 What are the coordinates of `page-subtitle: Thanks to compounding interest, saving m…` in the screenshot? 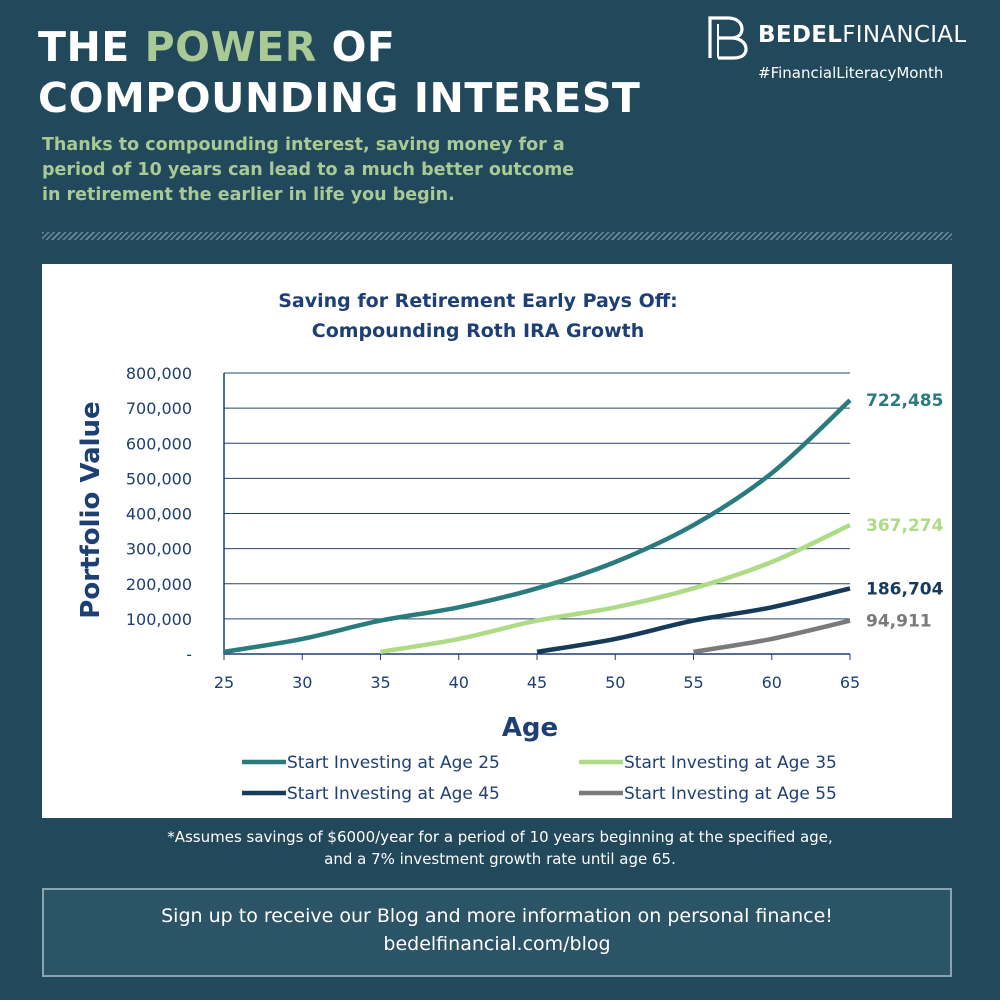 It's located at (308, 170).